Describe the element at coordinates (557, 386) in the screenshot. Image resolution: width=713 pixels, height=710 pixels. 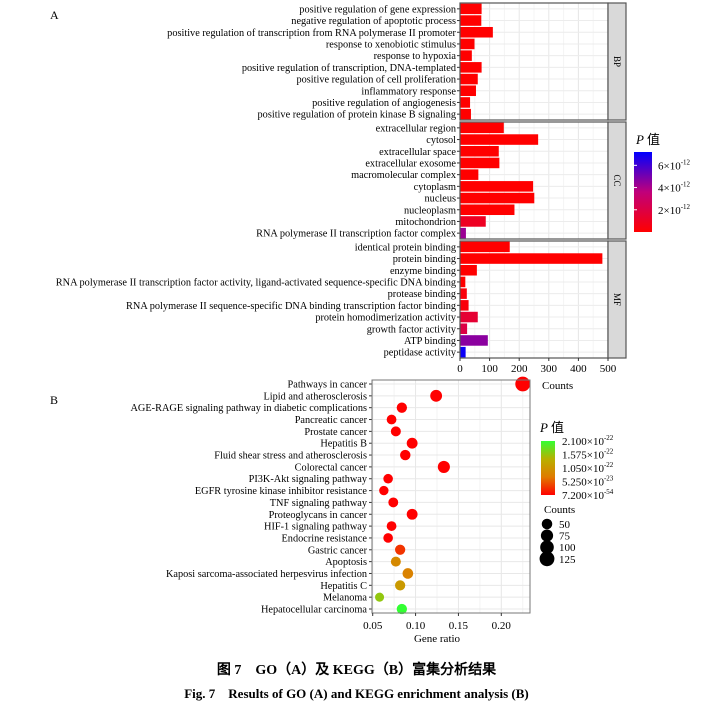
I see `panel-a-x-axis-title: Counts` at that location.